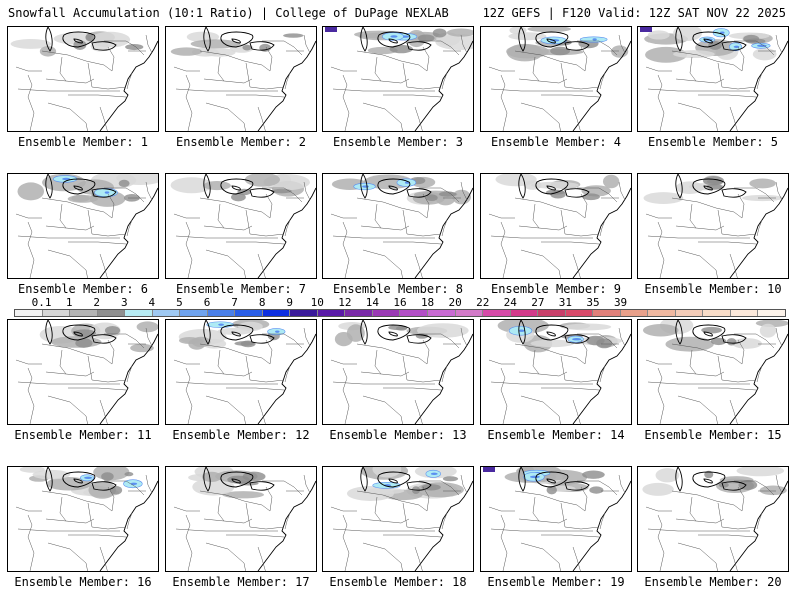 This screenshot has height=600, width=800. Describe the element at coordinates (241, 435) in the screenshot. I see `ensemble-member-label: Ensemble Member: 12` at that location.